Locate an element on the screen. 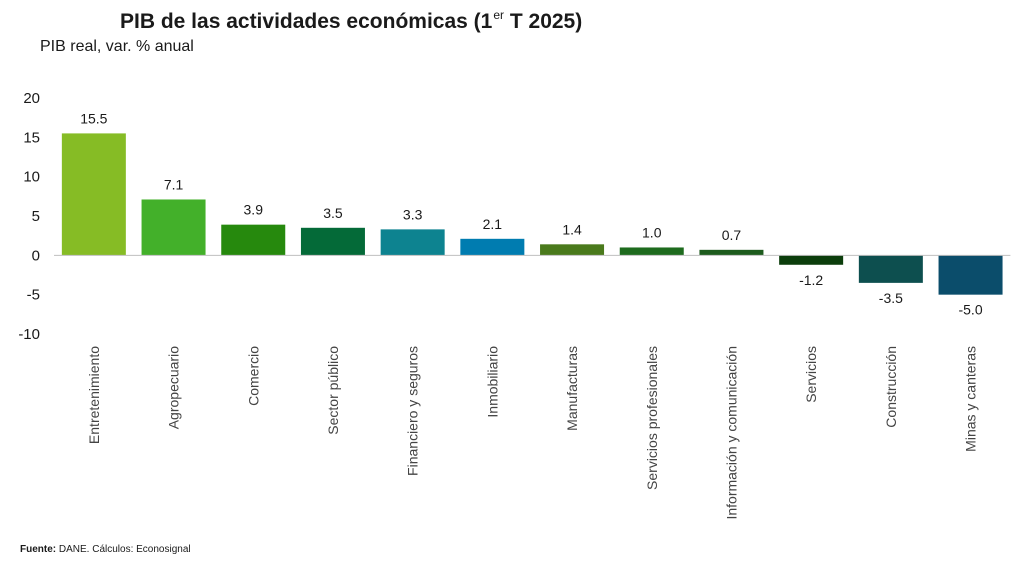 This screenshot has width=1024, height=563. bar-información-y-comunicación is located at coordinates (731, 252).